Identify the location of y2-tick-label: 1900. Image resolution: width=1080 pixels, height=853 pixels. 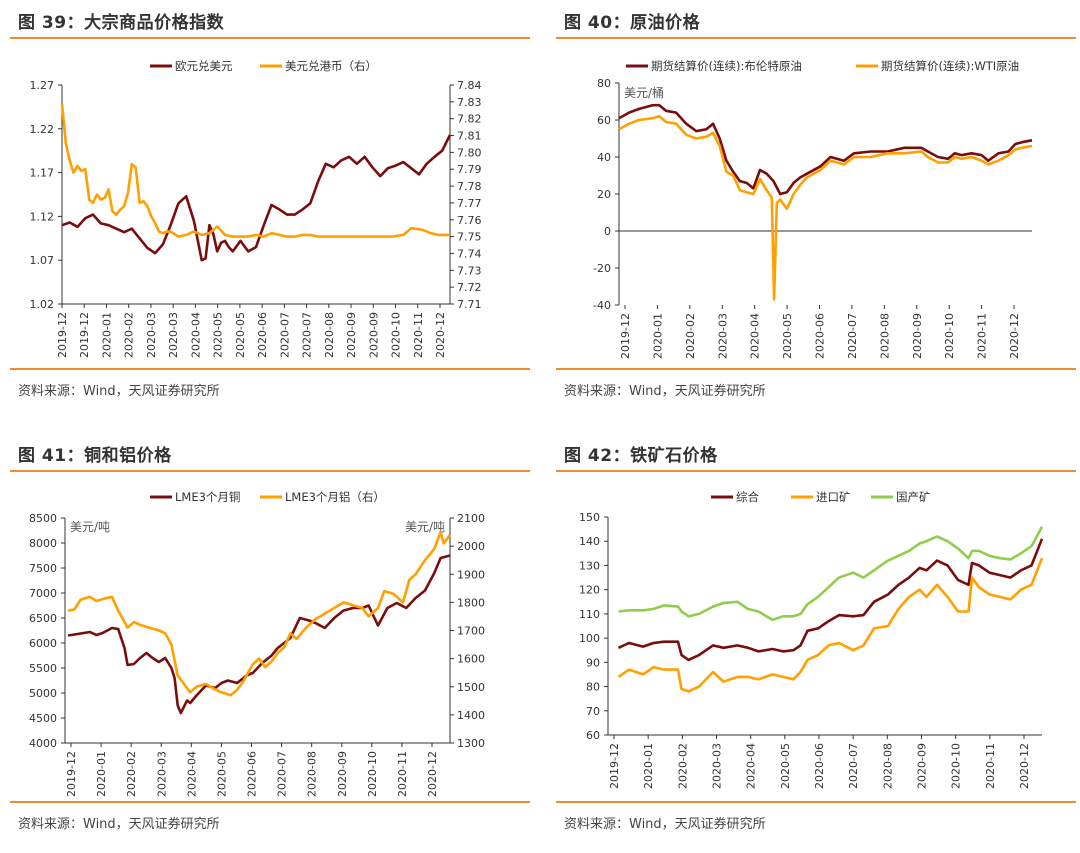
(471, 574).